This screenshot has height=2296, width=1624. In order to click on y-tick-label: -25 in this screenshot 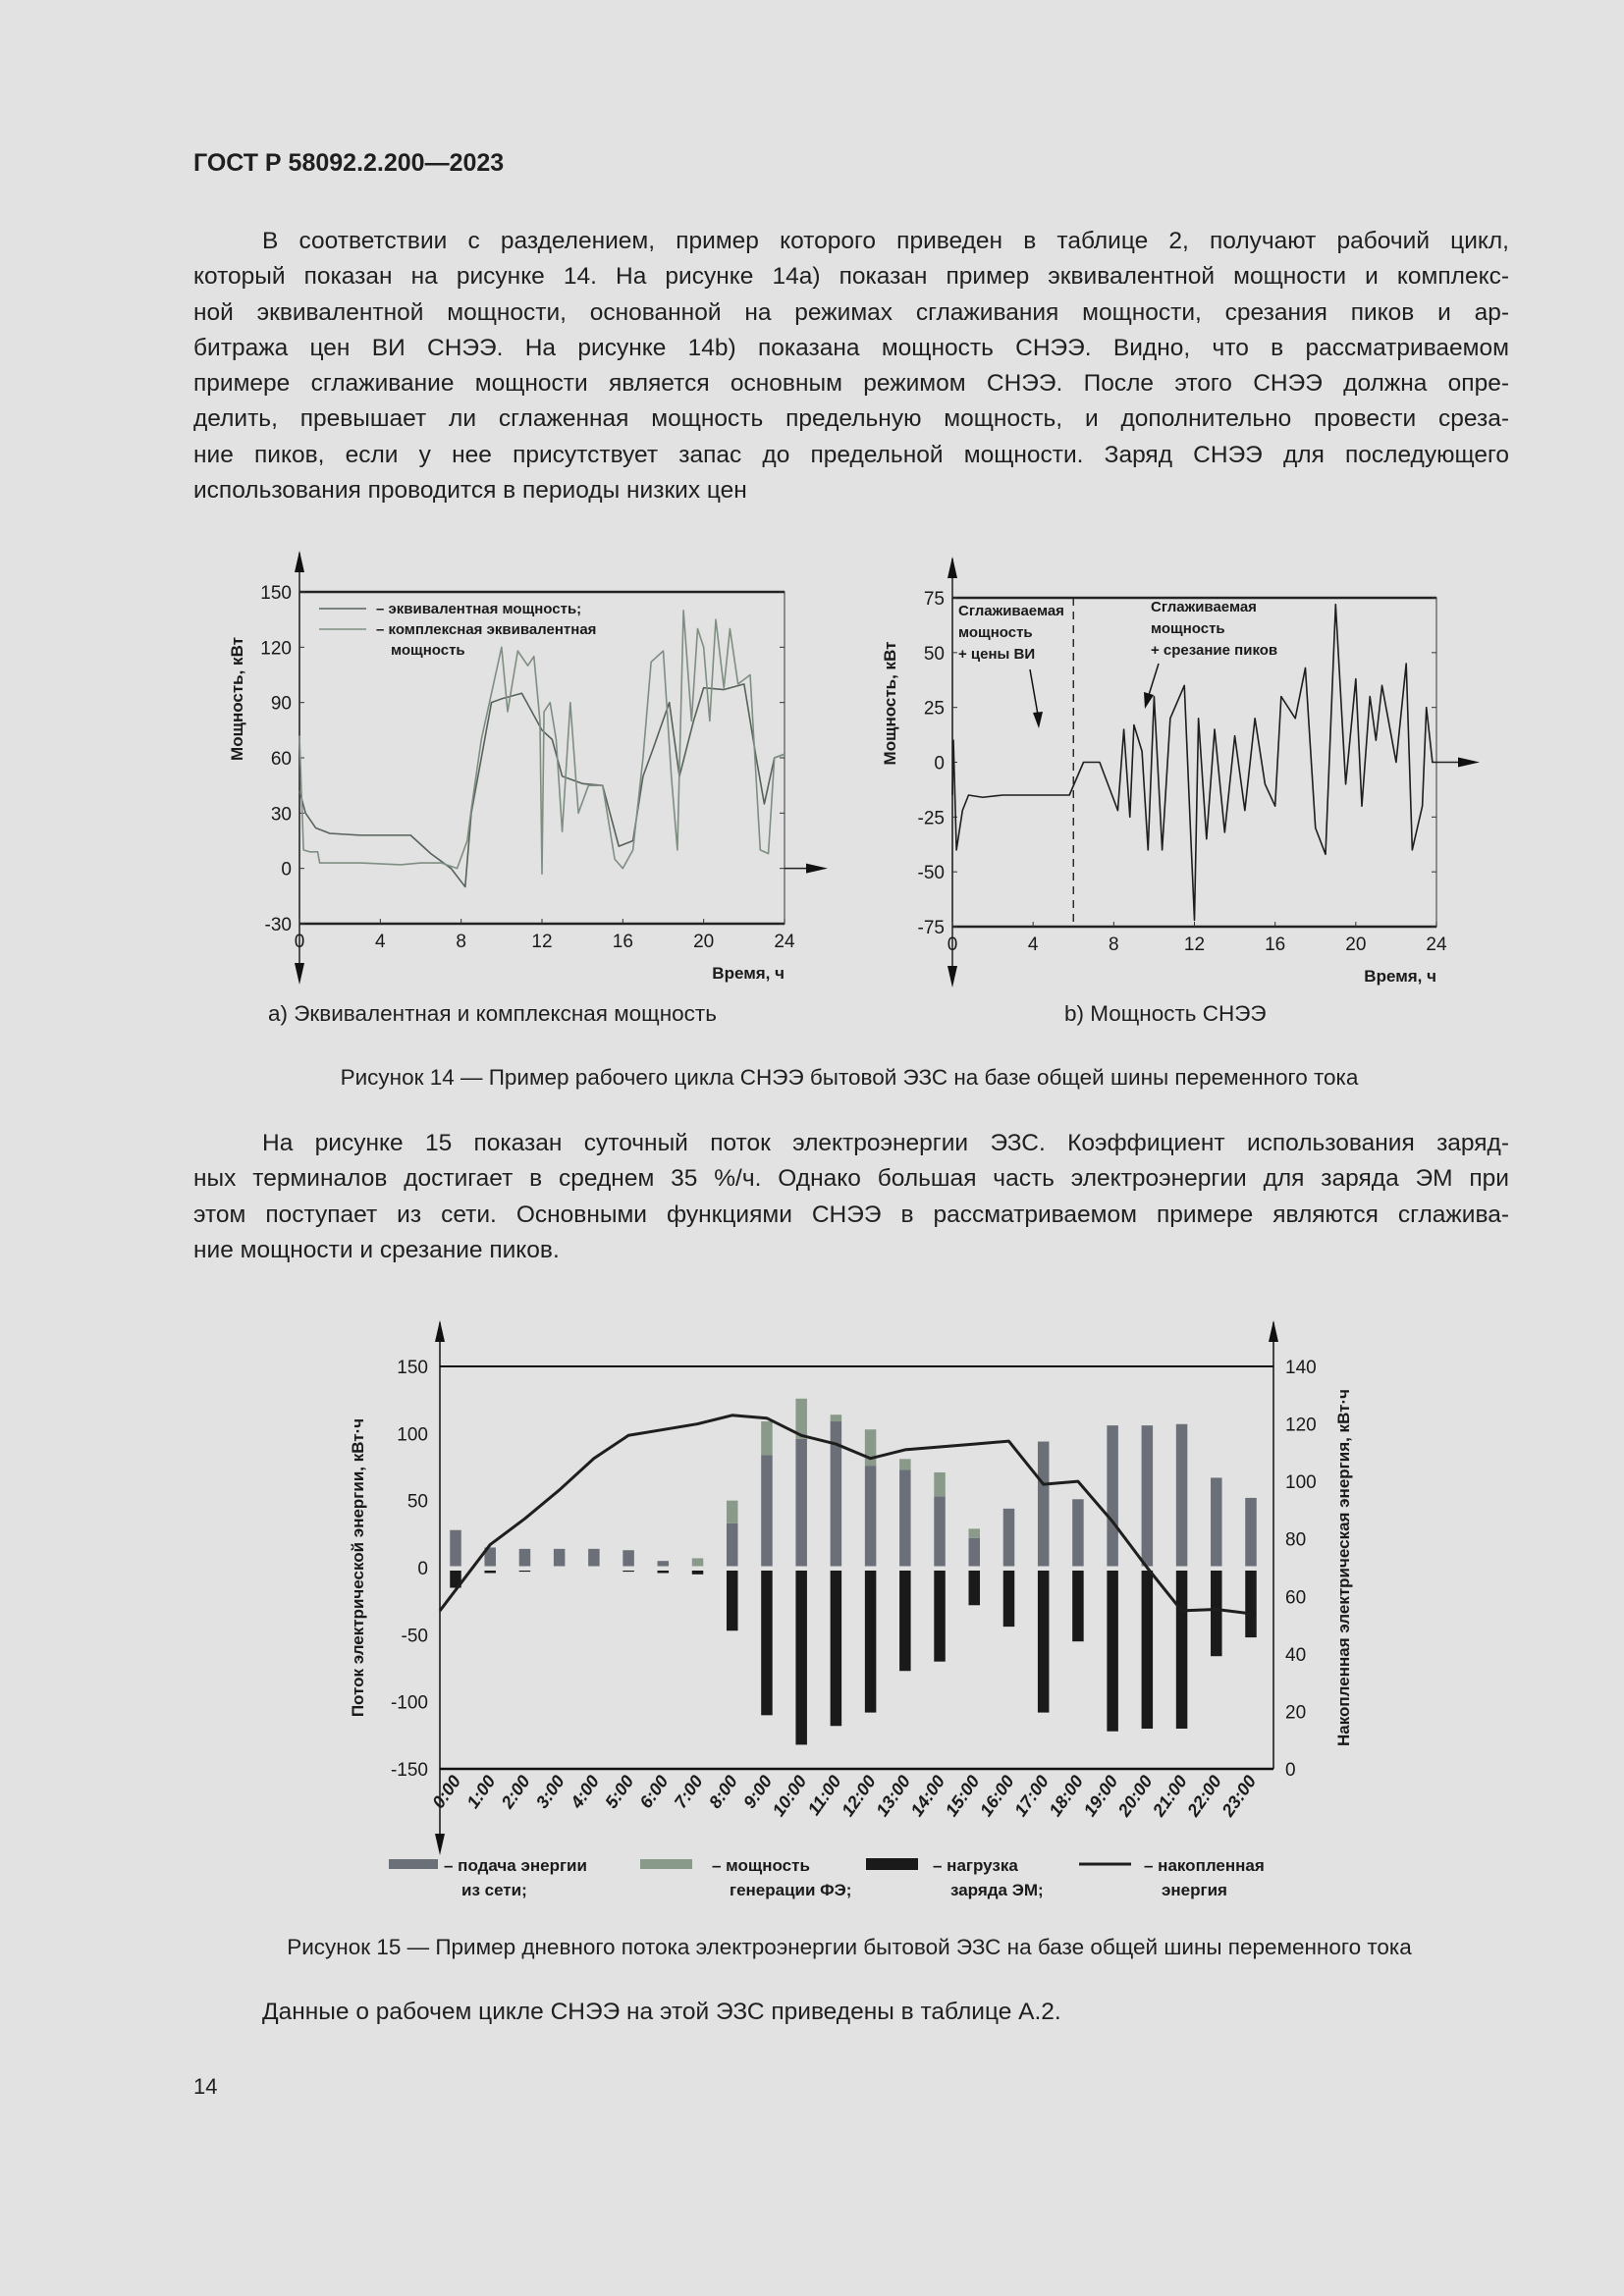, I will do `click(931, 818)`.